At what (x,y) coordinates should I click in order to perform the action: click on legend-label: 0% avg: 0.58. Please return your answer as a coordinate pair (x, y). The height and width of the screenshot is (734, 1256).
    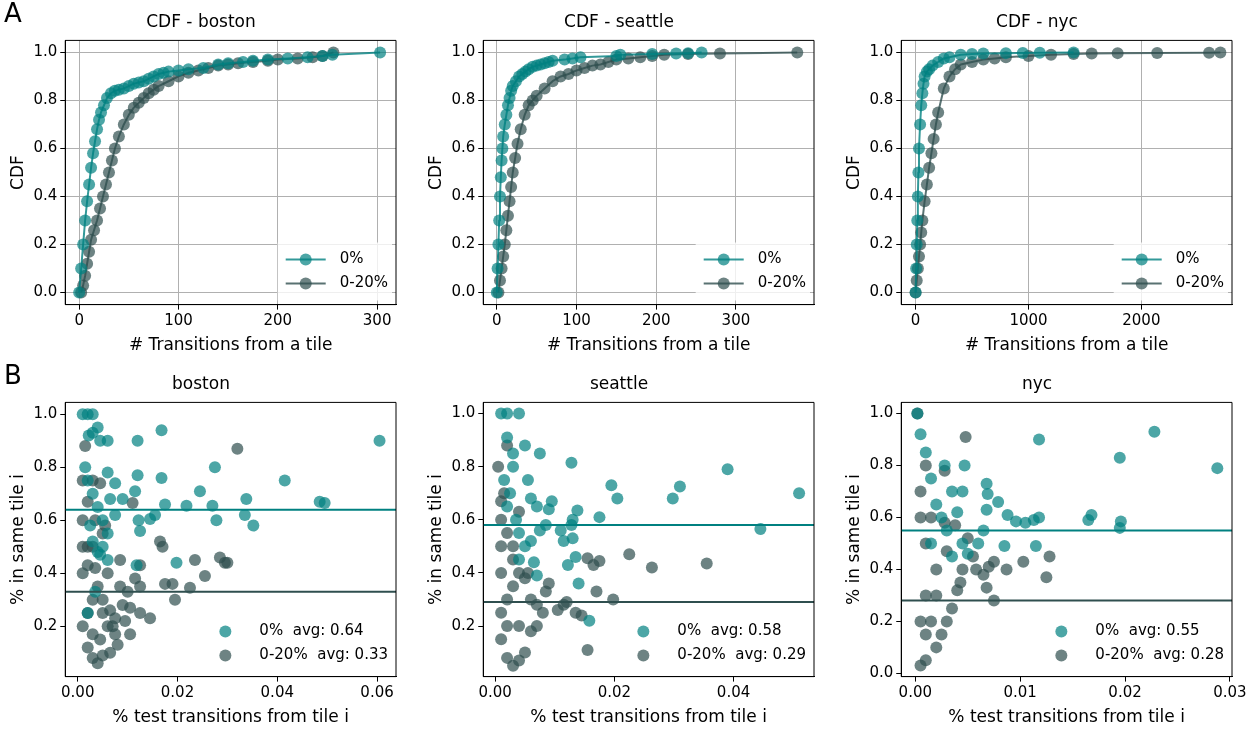
    Looking at the image, I should click on (729, 630).